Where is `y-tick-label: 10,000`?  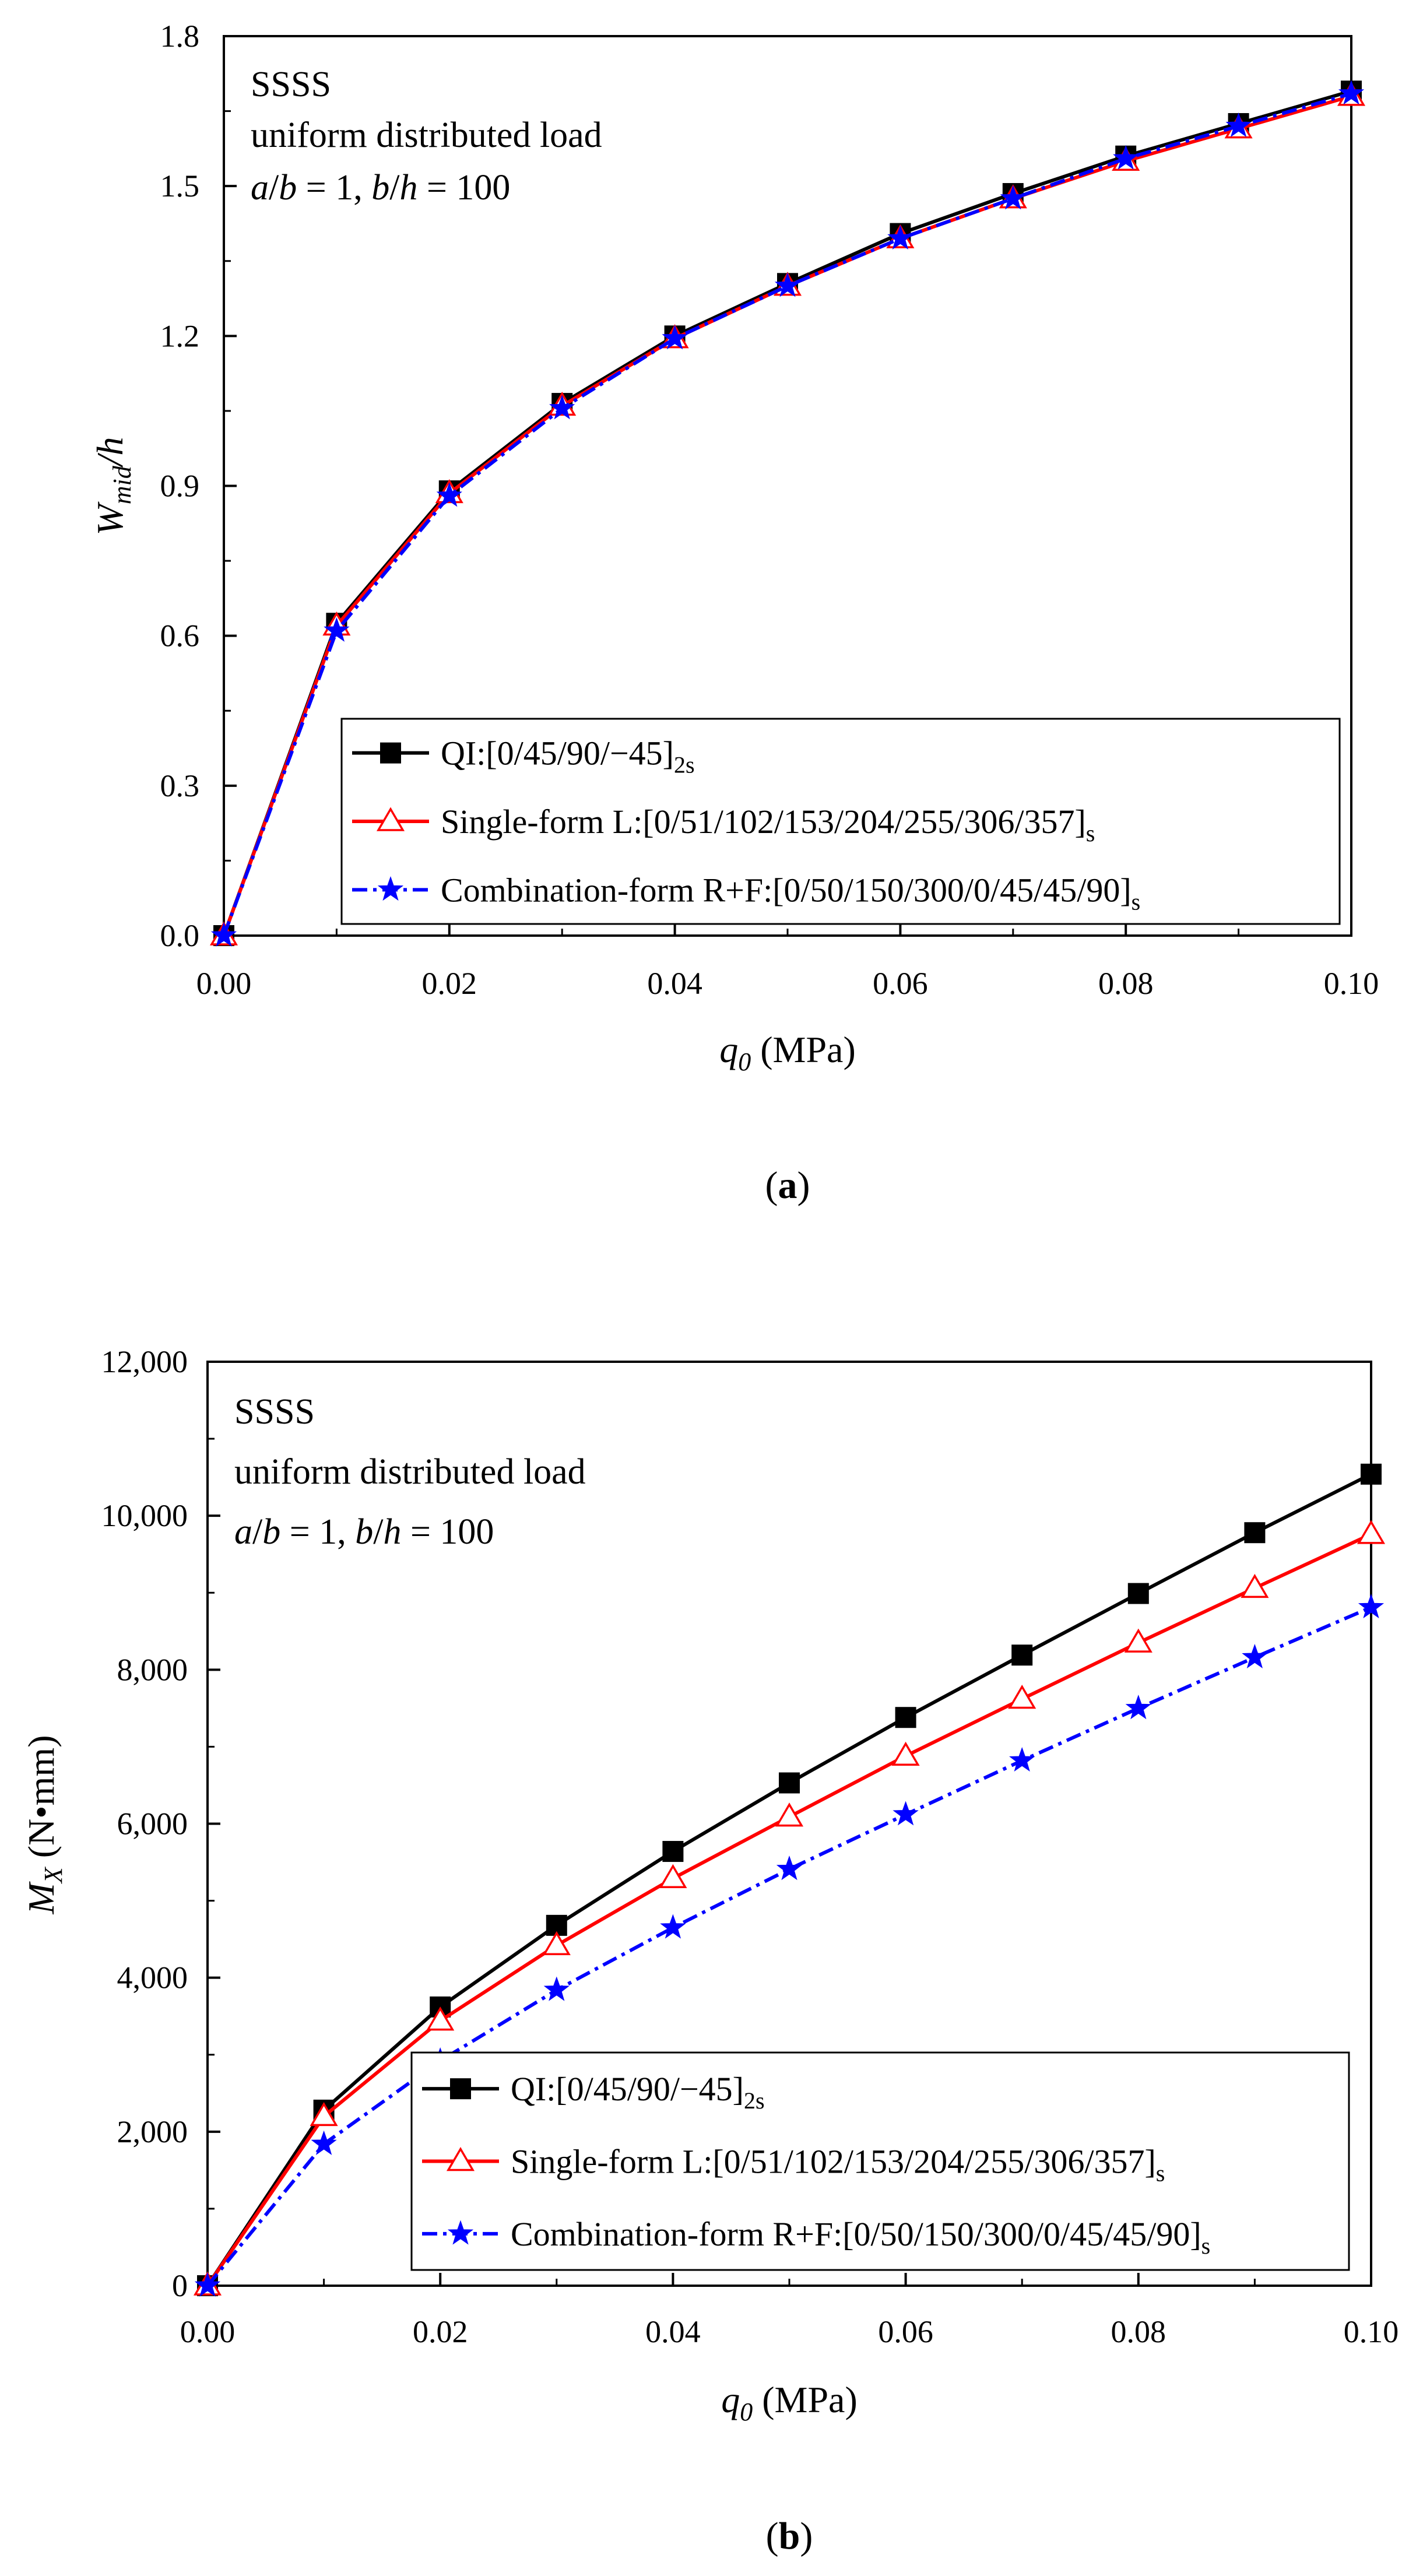 y-tick-label: 10,000 is located at coordinates (144, 1515).